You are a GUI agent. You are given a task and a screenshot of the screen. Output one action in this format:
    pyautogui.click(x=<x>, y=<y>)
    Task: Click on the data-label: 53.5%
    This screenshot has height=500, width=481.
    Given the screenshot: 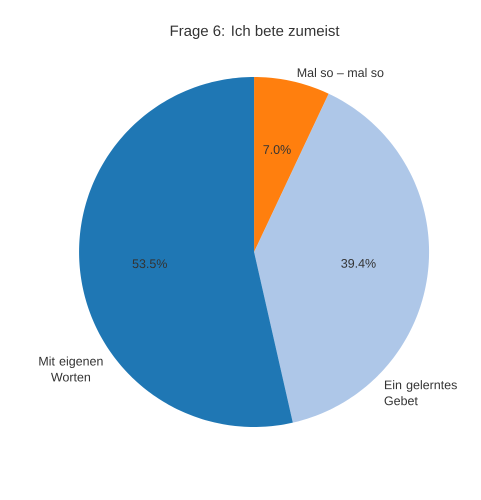 What is the action you would take?
    pyautogui.click(x=149, y=263)
    